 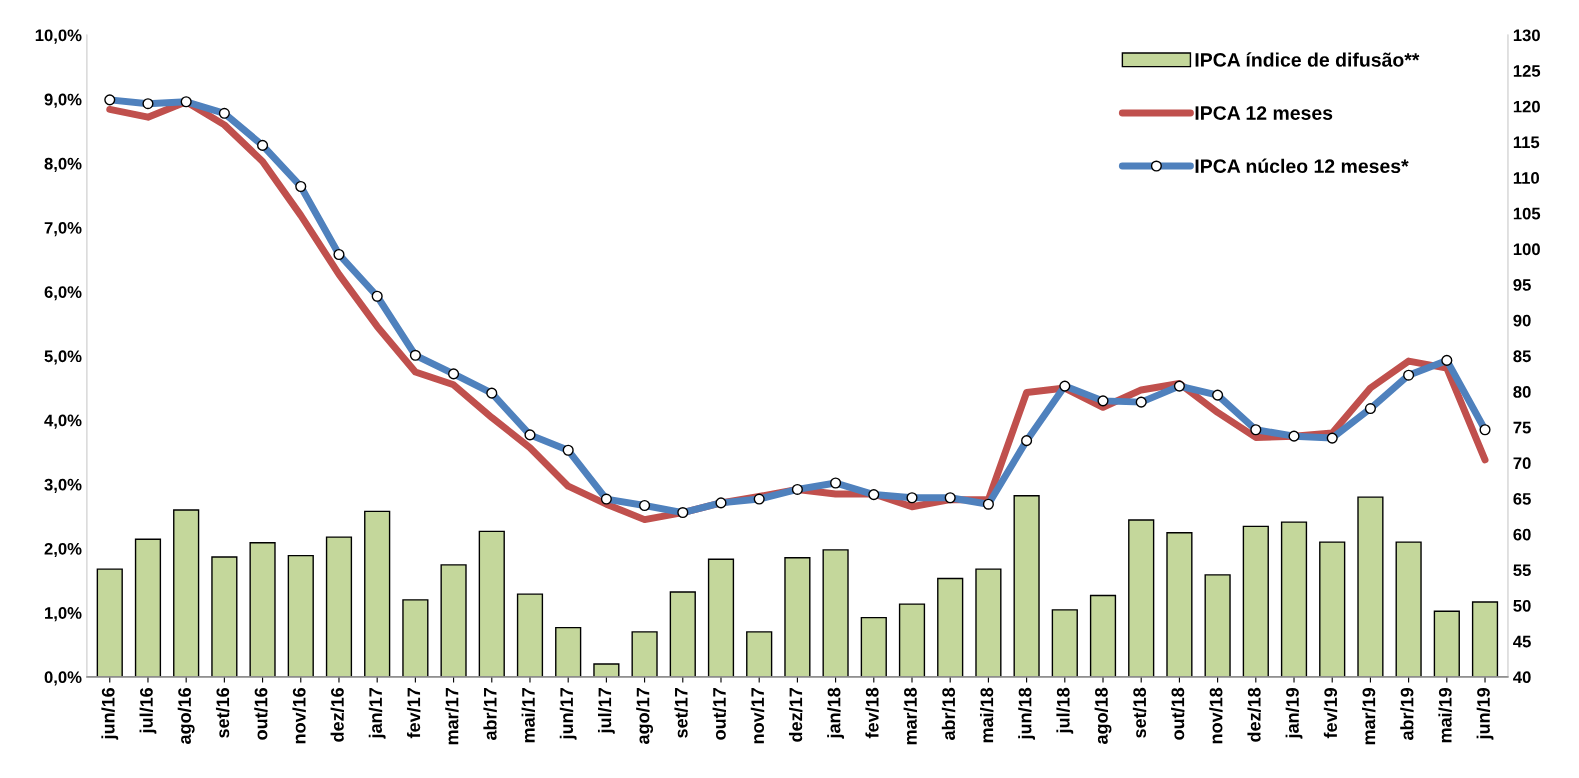 I want to click on x-tick-label: jun/19, so click(x=1485, y=713).